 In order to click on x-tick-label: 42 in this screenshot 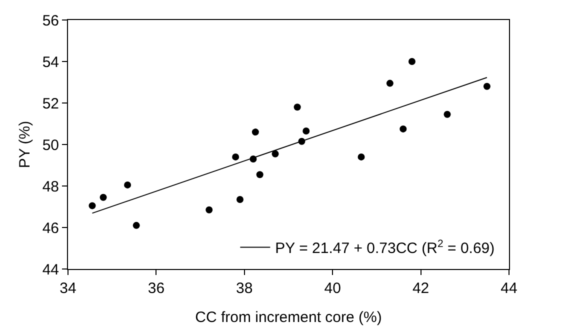, I will do `click(421, 288)`.